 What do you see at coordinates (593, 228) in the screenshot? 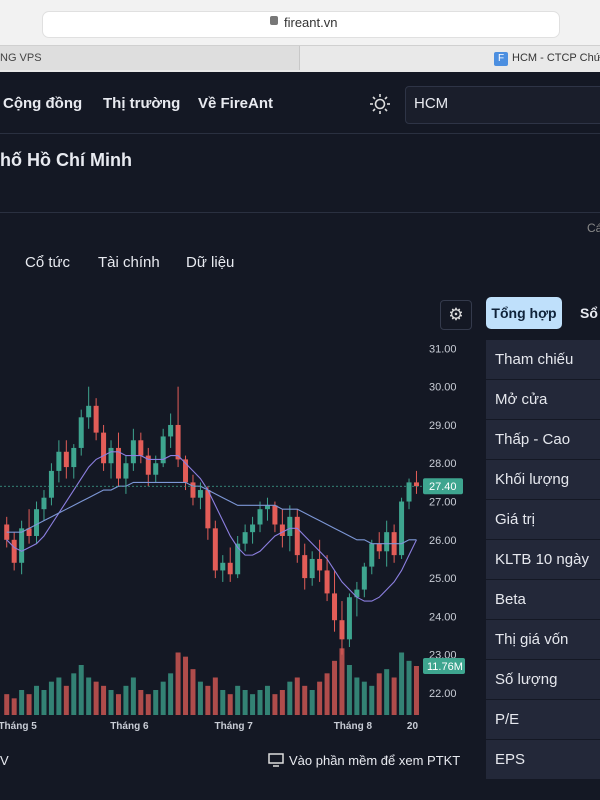
I see `corner-text: Cá` at bounding box center [593, 228].